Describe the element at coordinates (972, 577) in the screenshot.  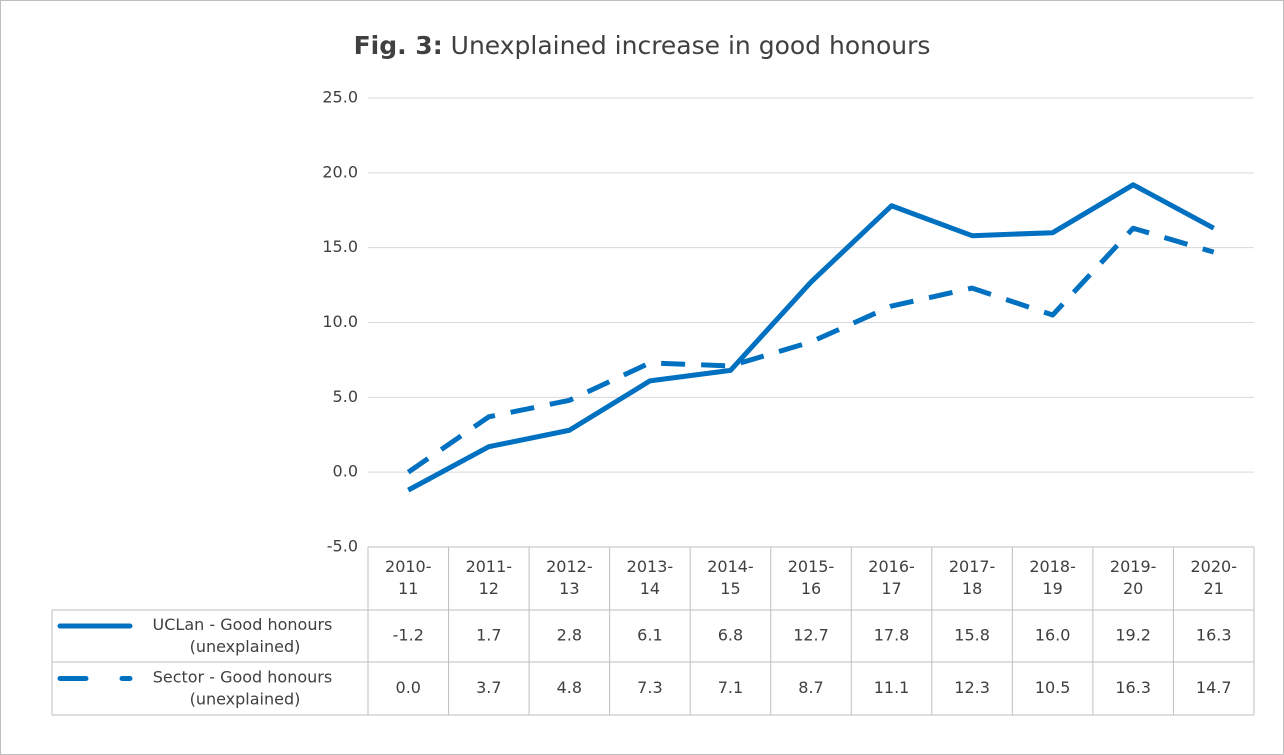
I see `x-tick-label: 2017- 18` at that location.